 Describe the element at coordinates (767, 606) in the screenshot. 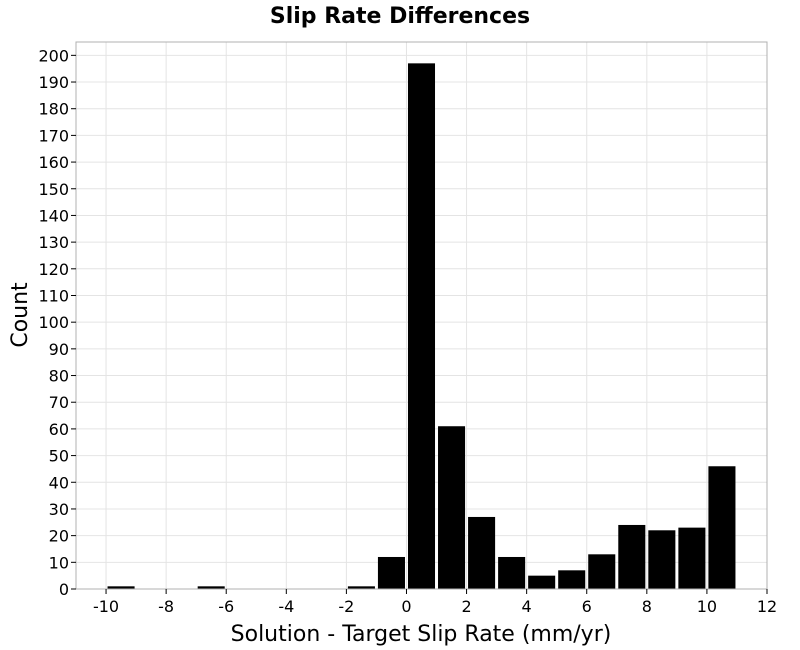

I see `x-tick-label: 12` at that location.